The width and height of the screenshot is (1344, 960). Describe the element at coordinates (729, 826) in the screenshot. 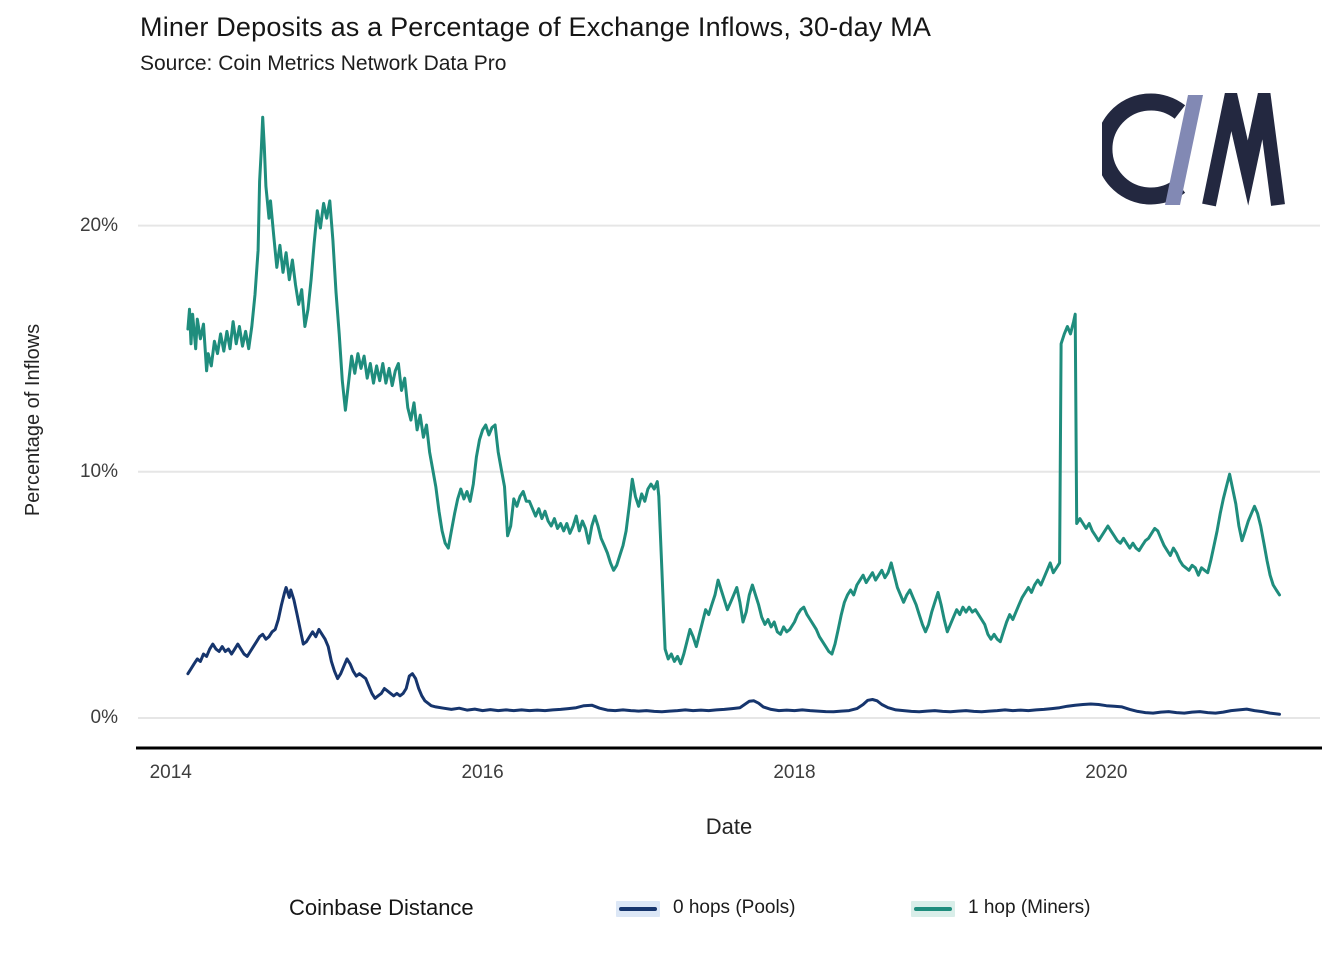

I see `x-axis-title: Date` at that location.